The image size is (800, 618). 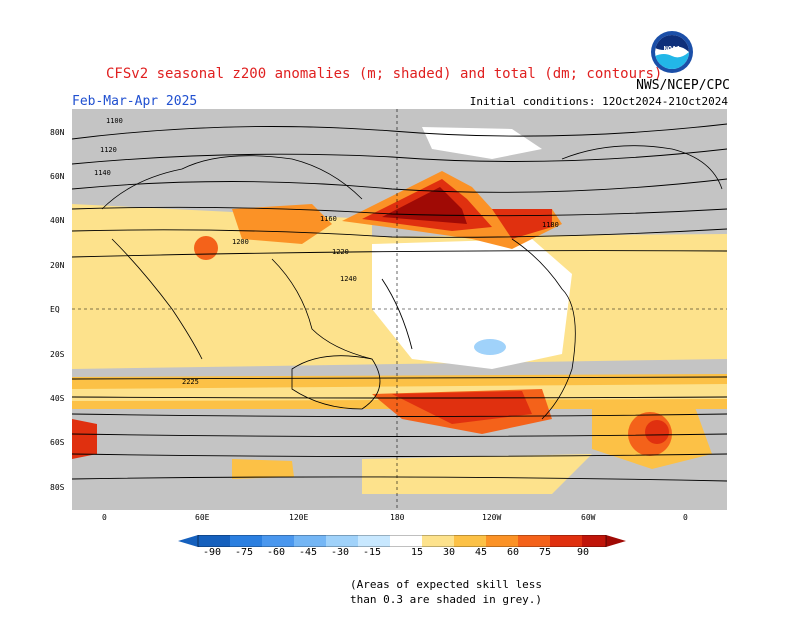 I want to click on footnote-line: than 0.3 are shaded in grey.), so click(x=446, y=599).